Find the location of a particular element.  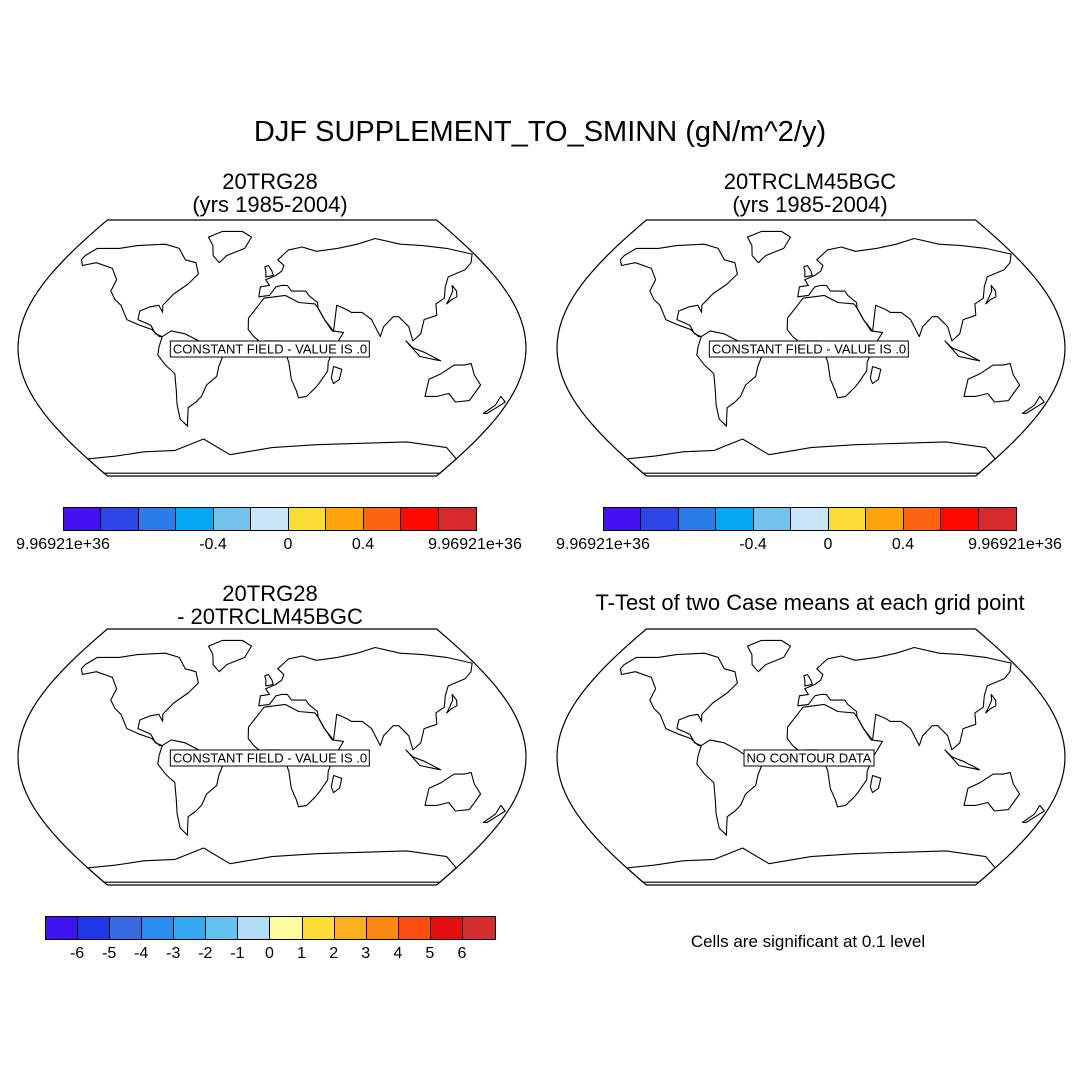

cb3-label: 4 is located at coordinates (398, 953).